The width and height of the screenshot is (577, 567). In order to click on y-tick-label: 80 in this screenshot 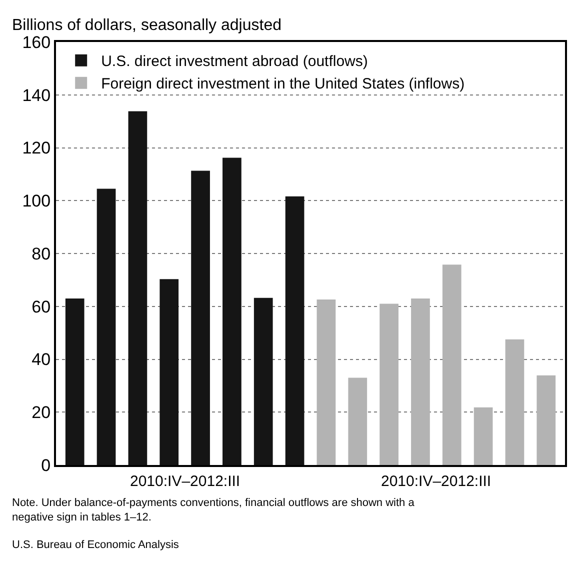, I will do `click(41, 254)`.